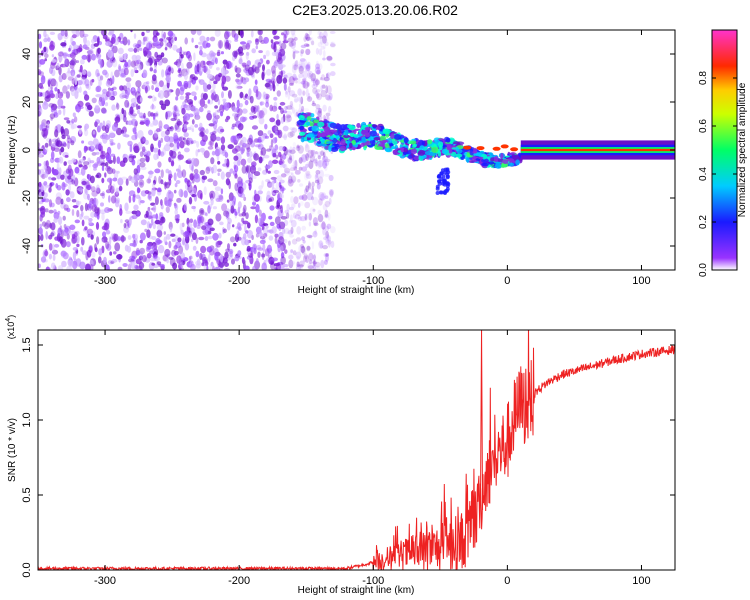  I want to click on band-hotspot, so click(504, 146).